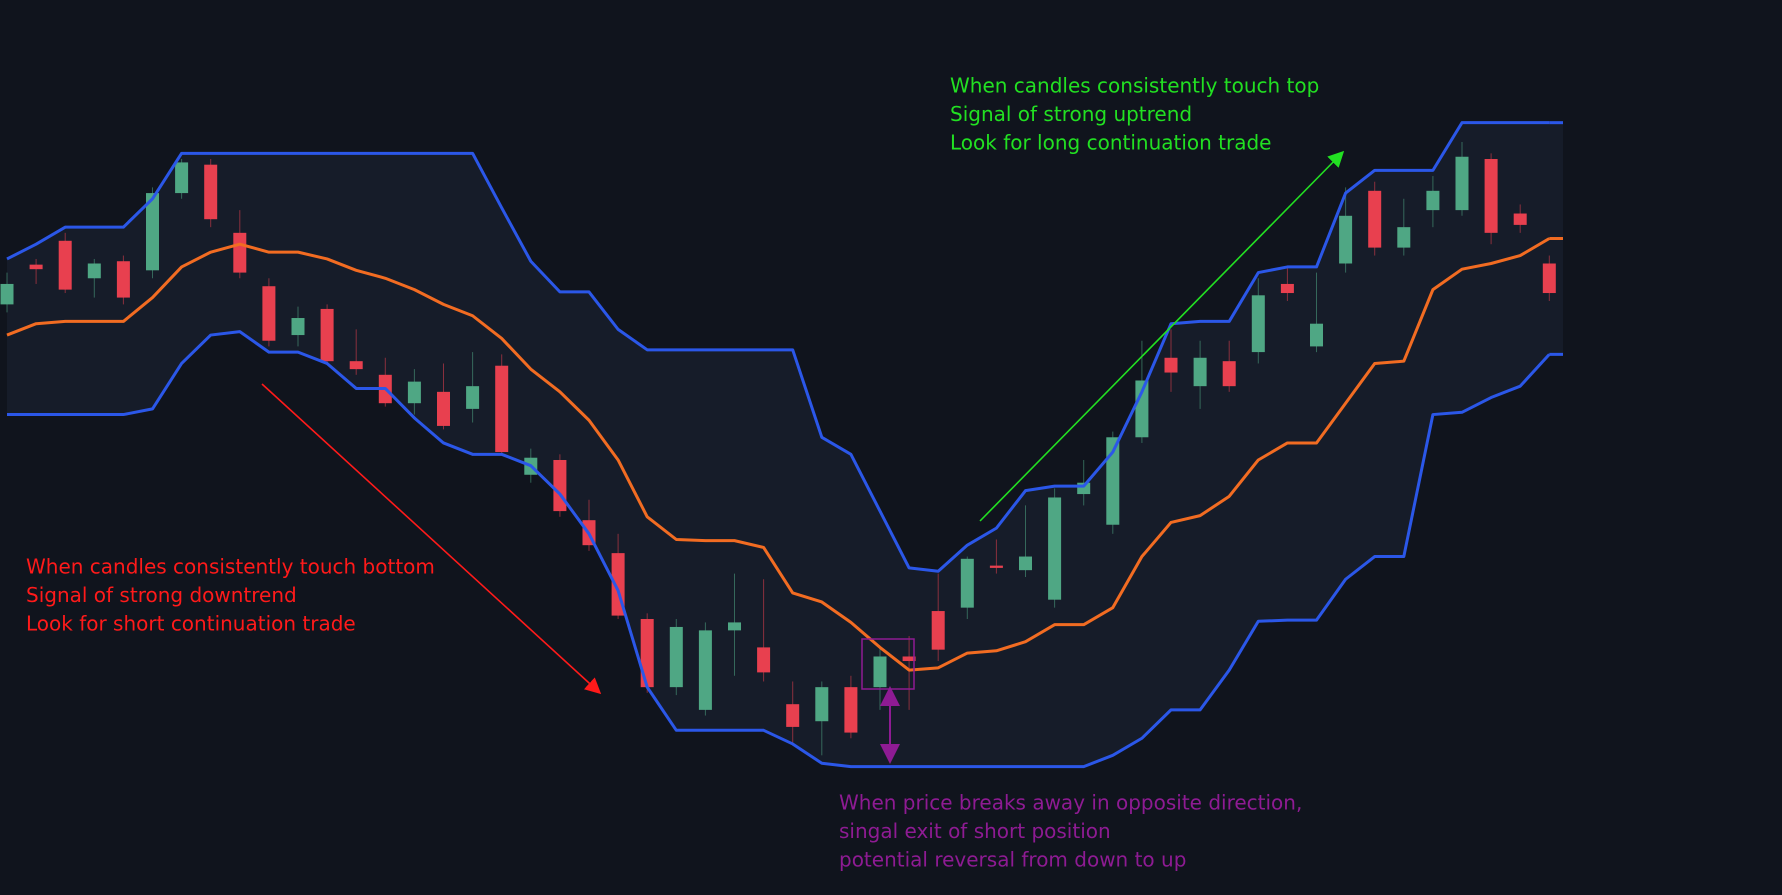  I want to click on annotation-line: Look for short continuation trade, so click(191, 623).